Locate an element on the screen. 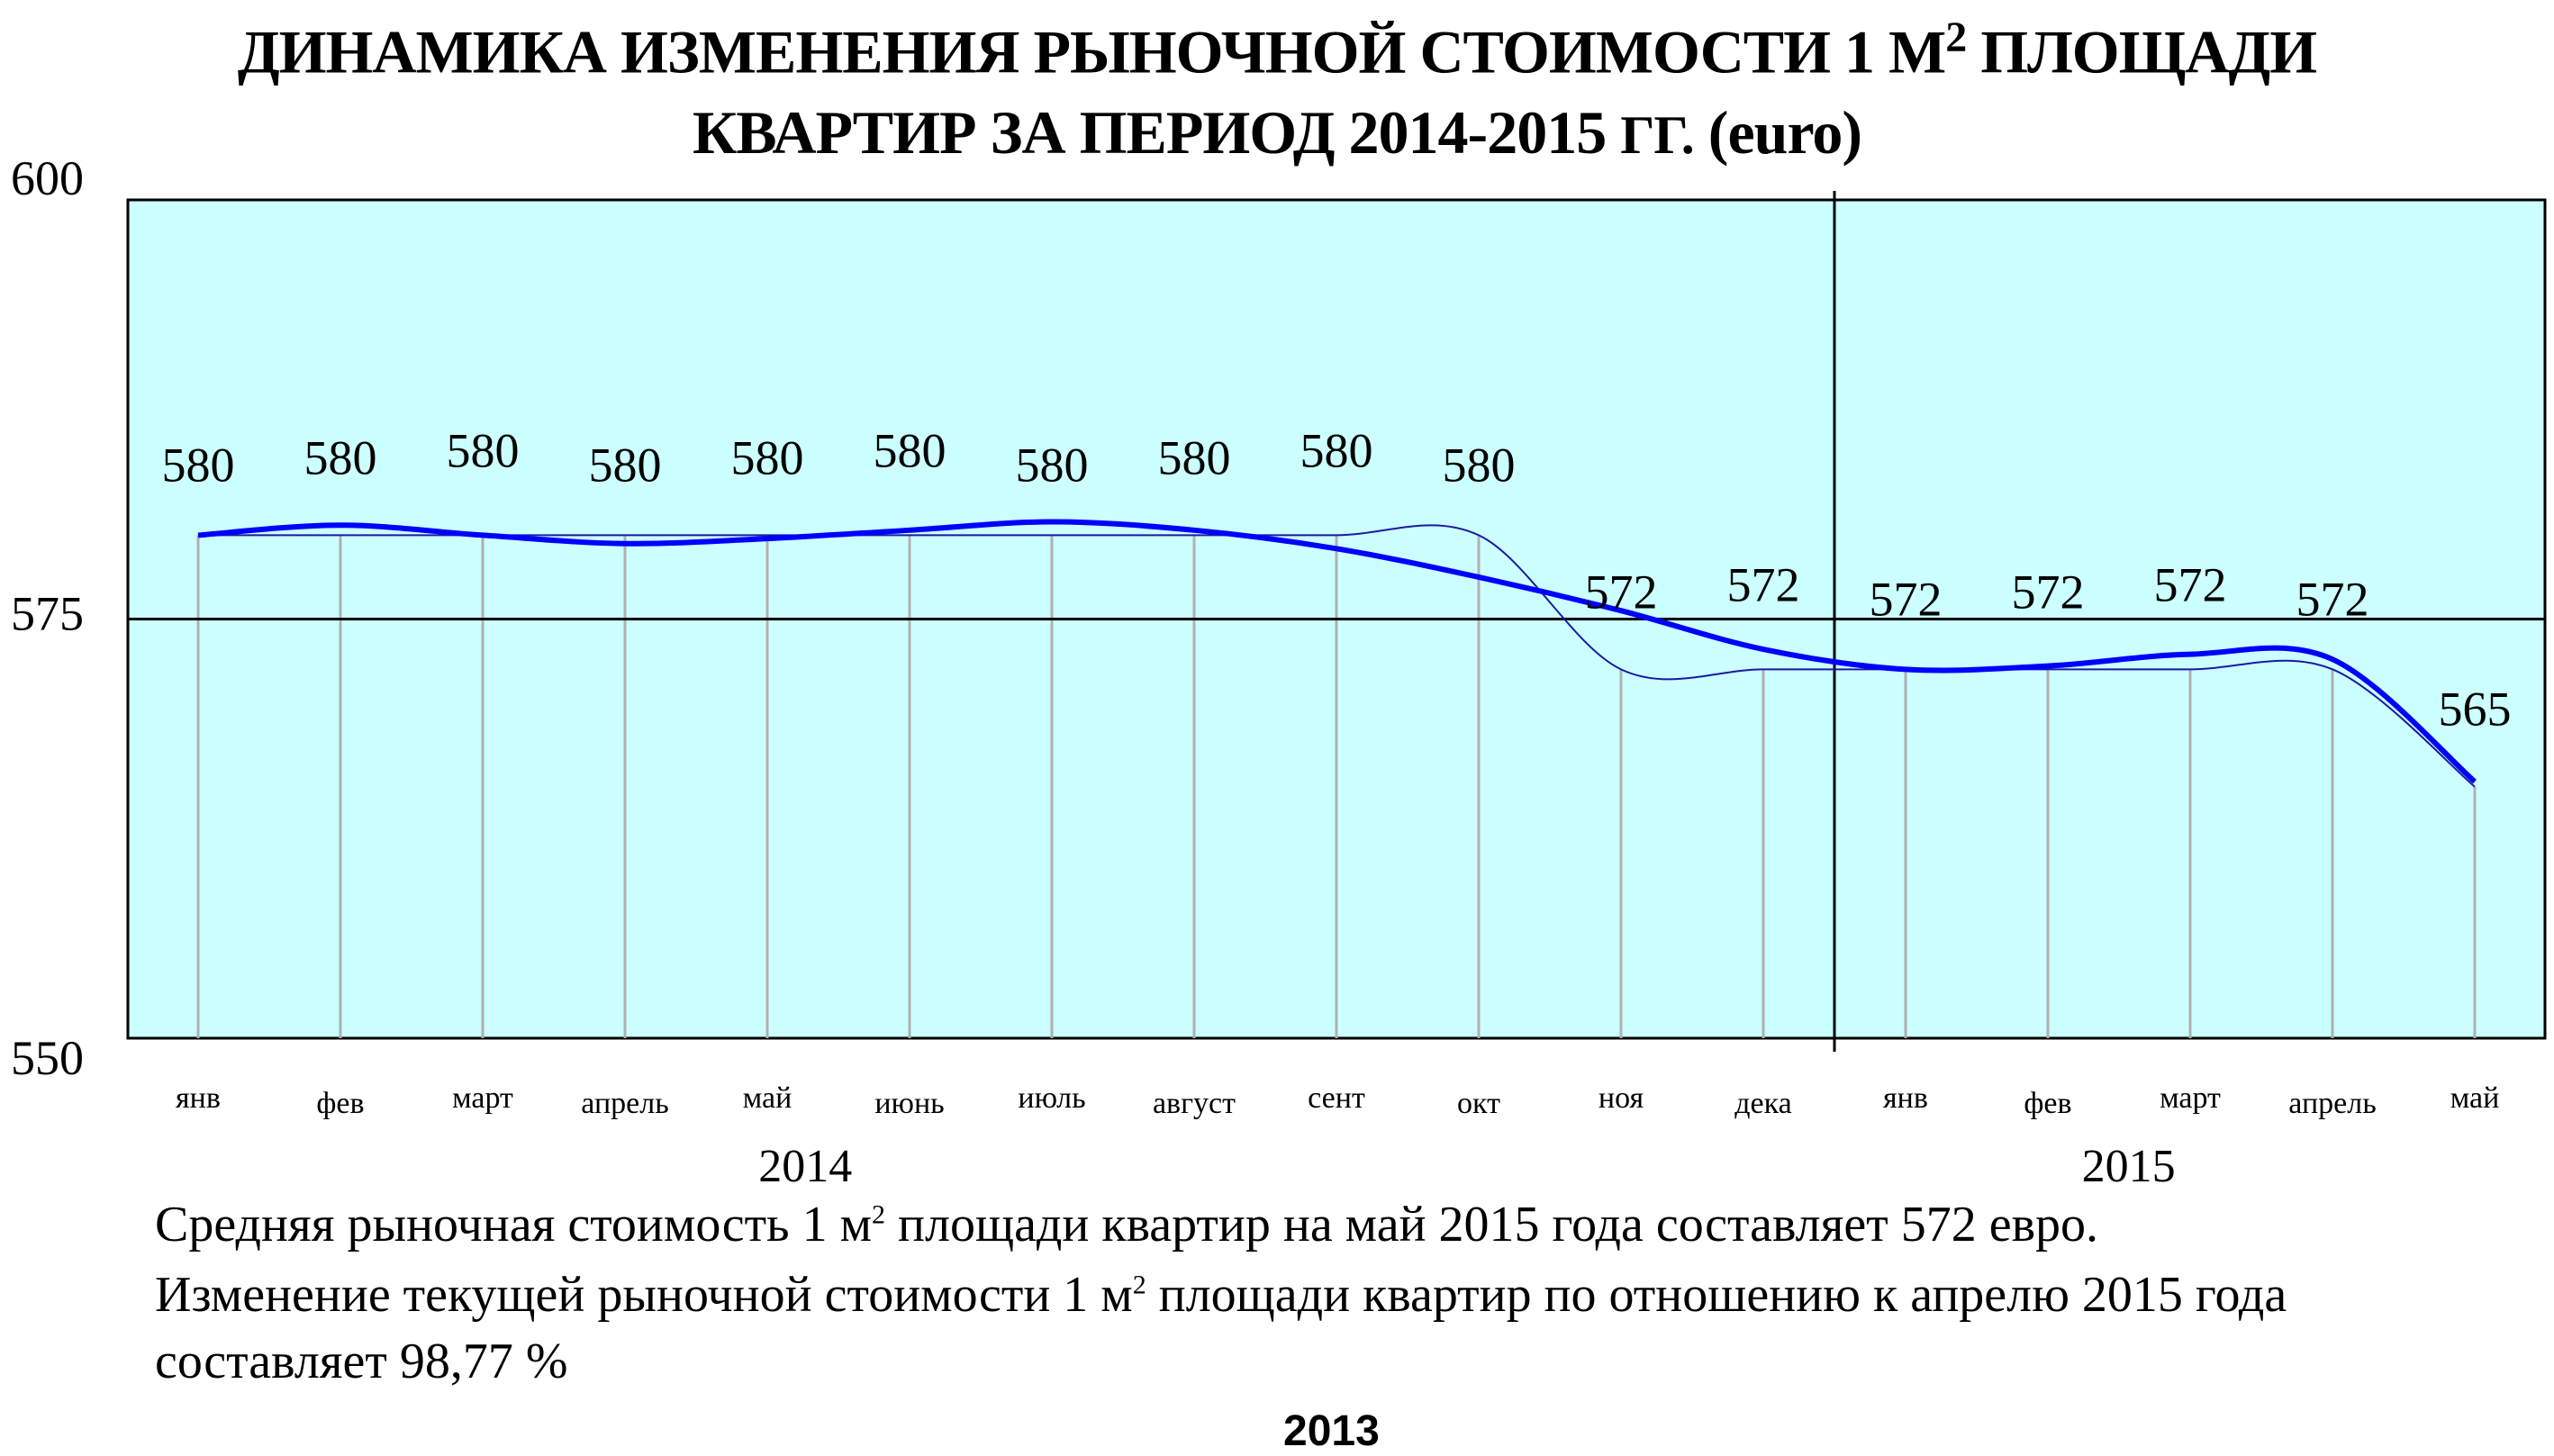  title-line-2-text: КВАРТИР ЗА ПЕРИОД 2014-2015 is located at coordinates (1156, 133).